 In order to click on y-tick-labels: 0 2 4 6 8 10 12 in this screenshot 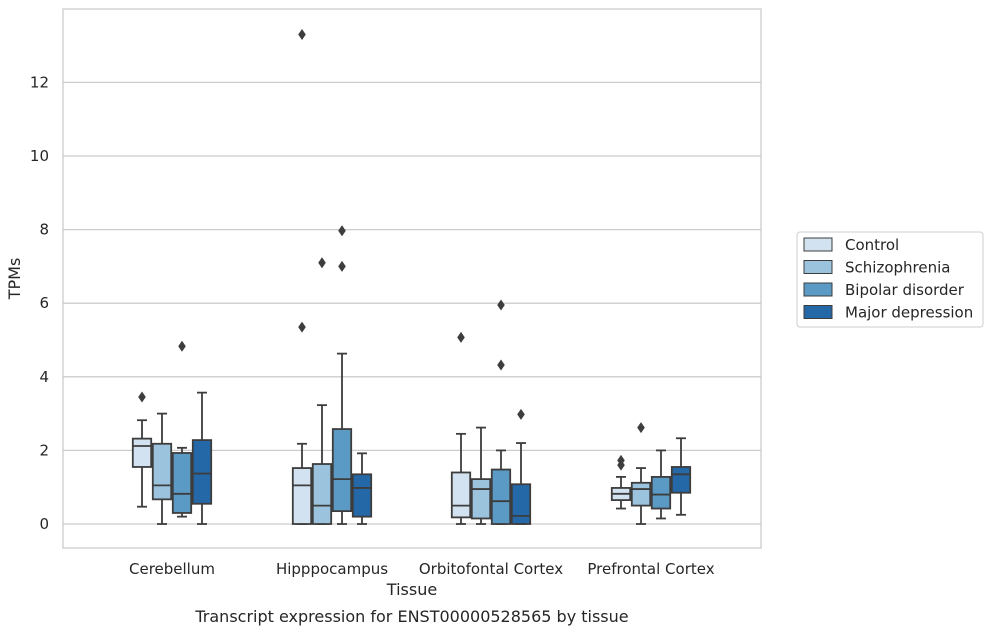, I will do `click(39, 303)`.